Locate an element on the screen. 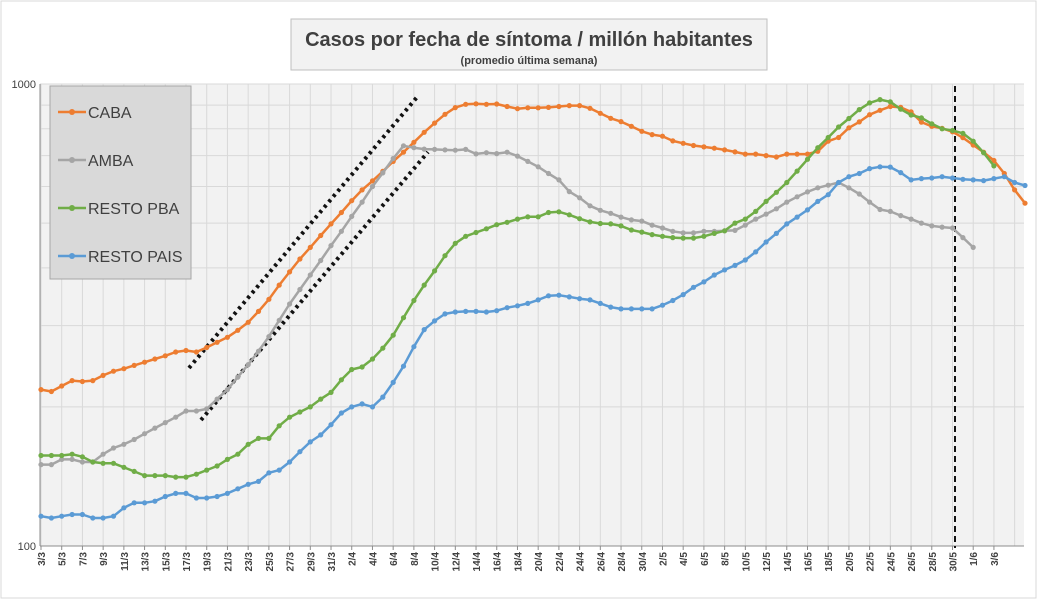  x-tick-label: 14/5 is located at coordinates (788, 562).